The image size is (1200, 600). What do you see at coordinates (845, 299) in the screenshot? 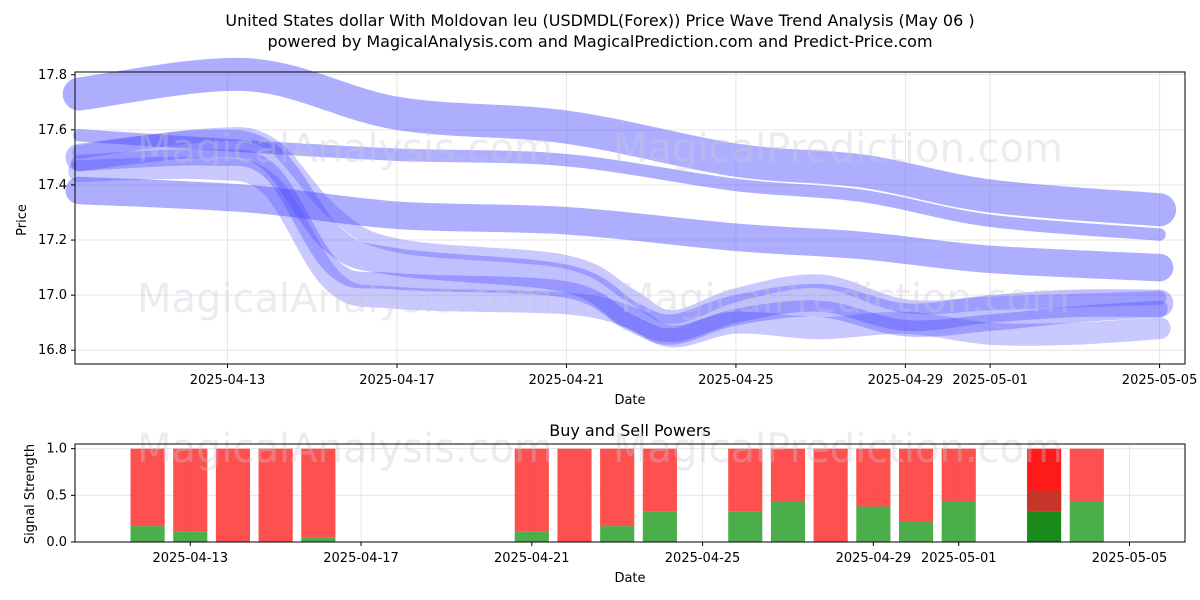
I see `watermark-mid-right: MagicalPrediction.com` at bounding box center [845, 299].